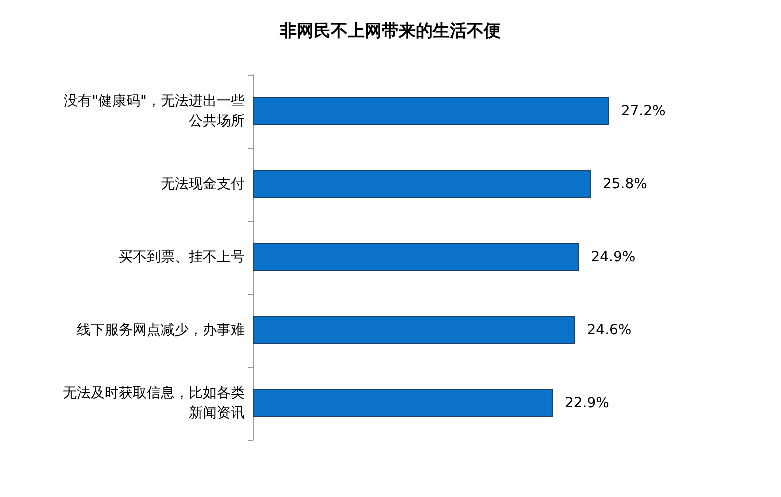 The width and height of the screenshot is (781, 497). I want to click on data-label: 24.6%, so click(609, 330).